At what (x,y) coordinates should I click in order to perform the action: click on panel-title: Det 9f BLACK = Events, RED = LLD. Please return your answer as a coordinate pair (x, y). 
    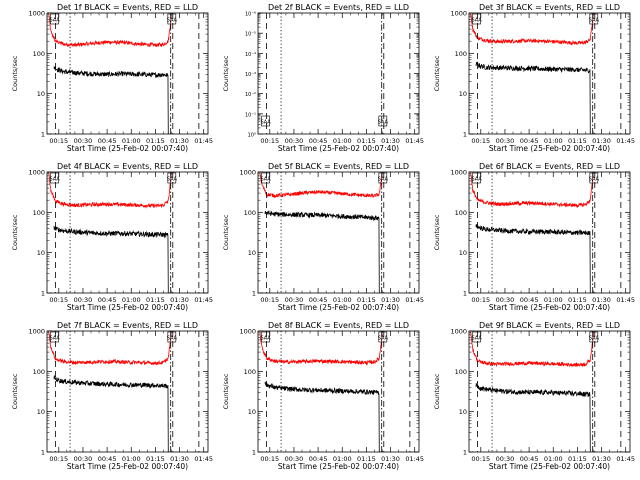
    Looking at the image, I should click on (549, 325).